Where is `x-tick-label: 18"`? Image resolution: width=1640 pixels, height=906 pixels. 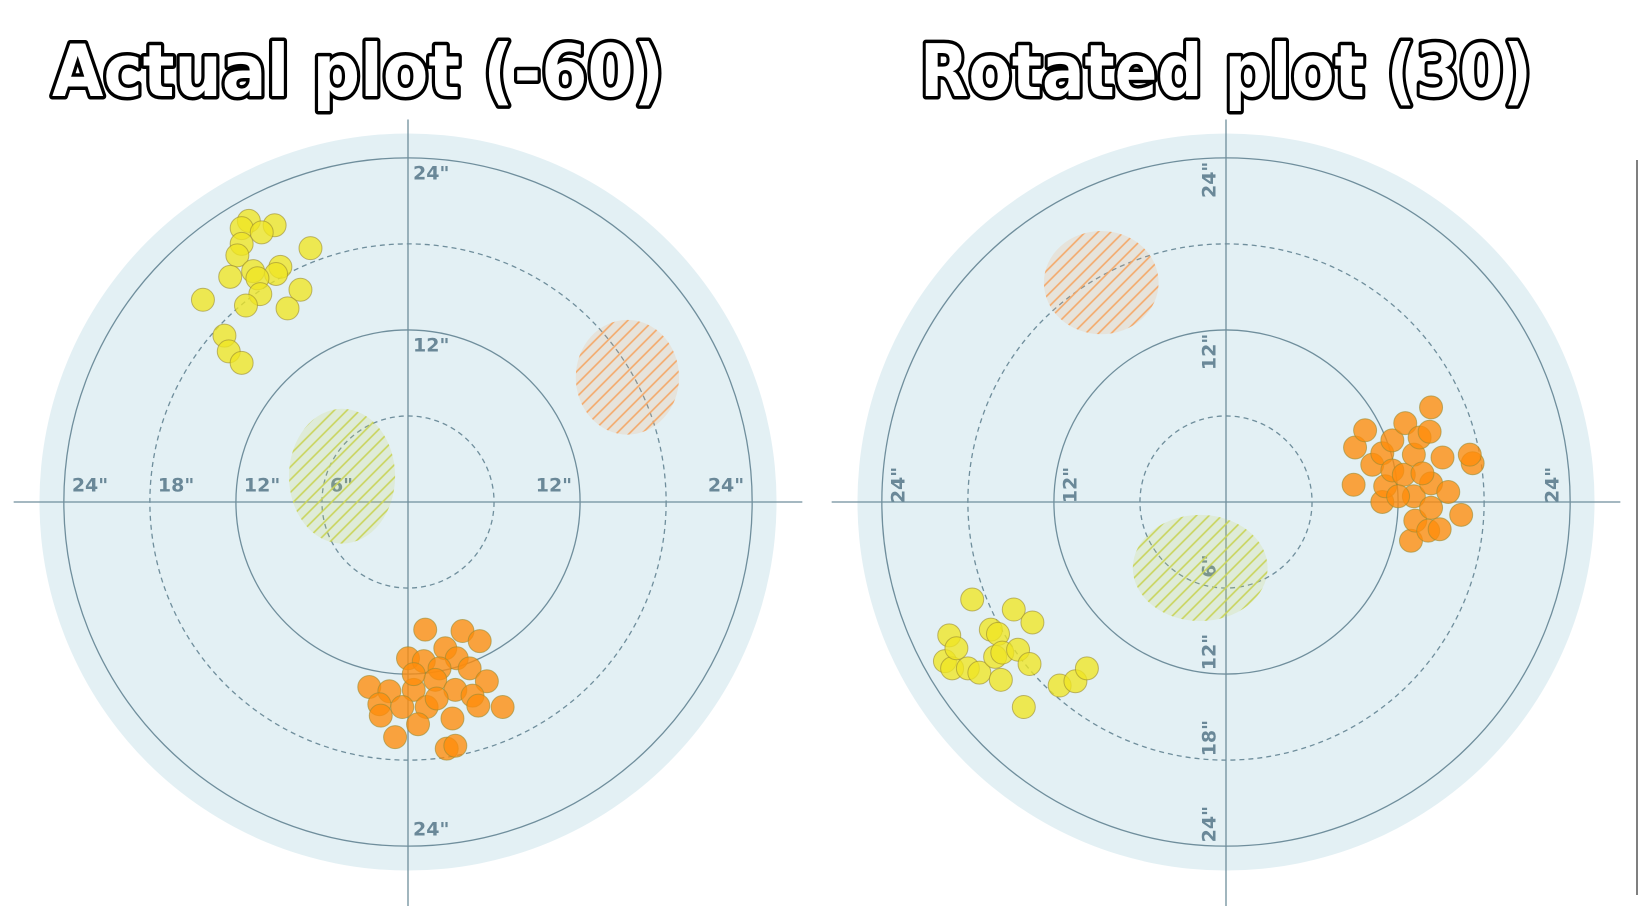
x-tick-label: 18" is located at coordinates (176, 486).